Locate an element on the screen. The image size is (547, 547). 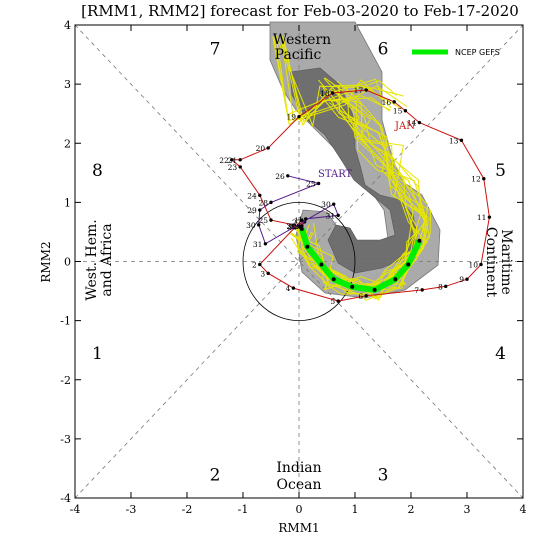
observed-day-label: 3 is located at coordinates (262, 273).